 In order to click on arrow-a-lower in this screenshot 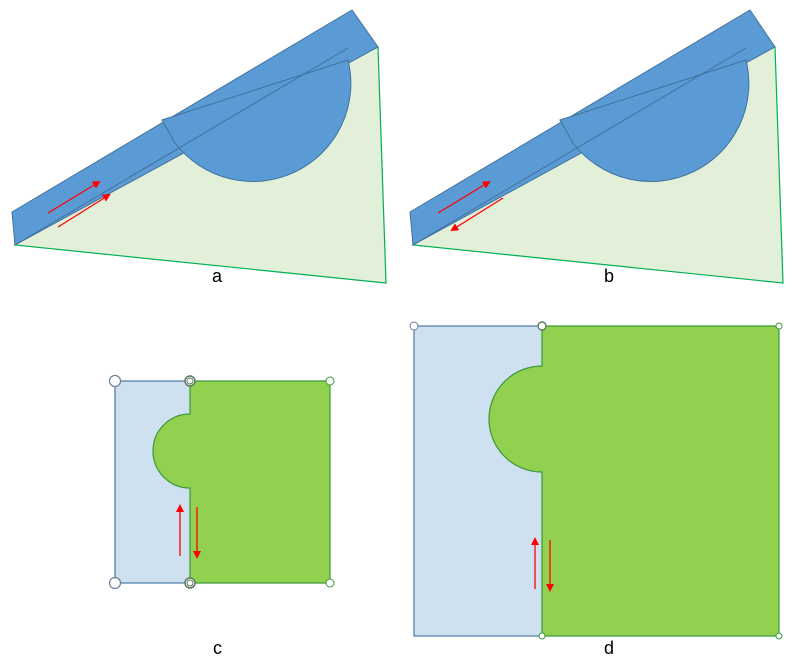, I will do `click(84, 210)`.